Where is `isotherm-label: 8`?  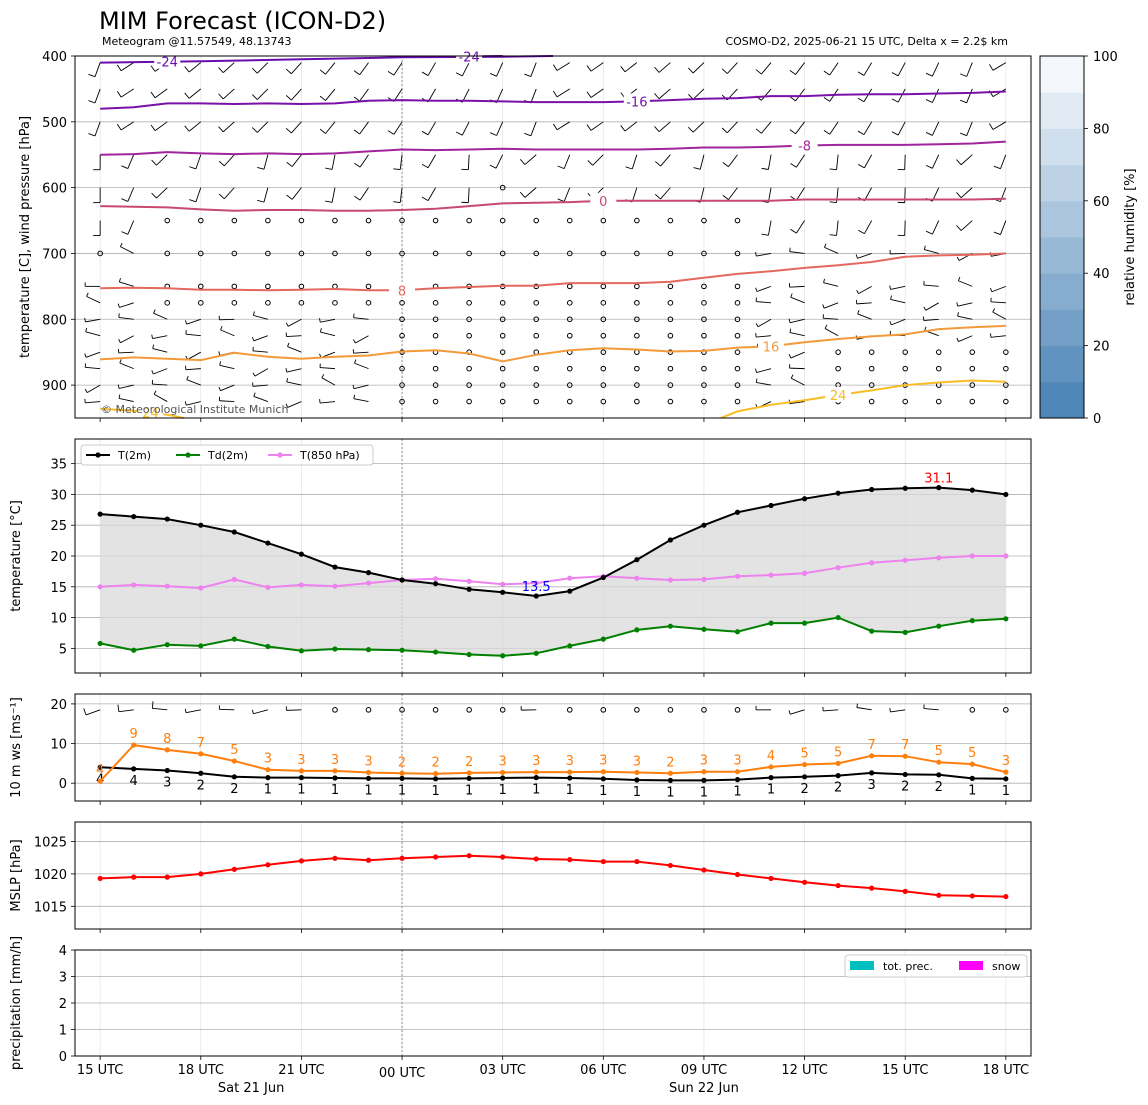 isotherm-label: 8 is located at coordinates (402, 291).